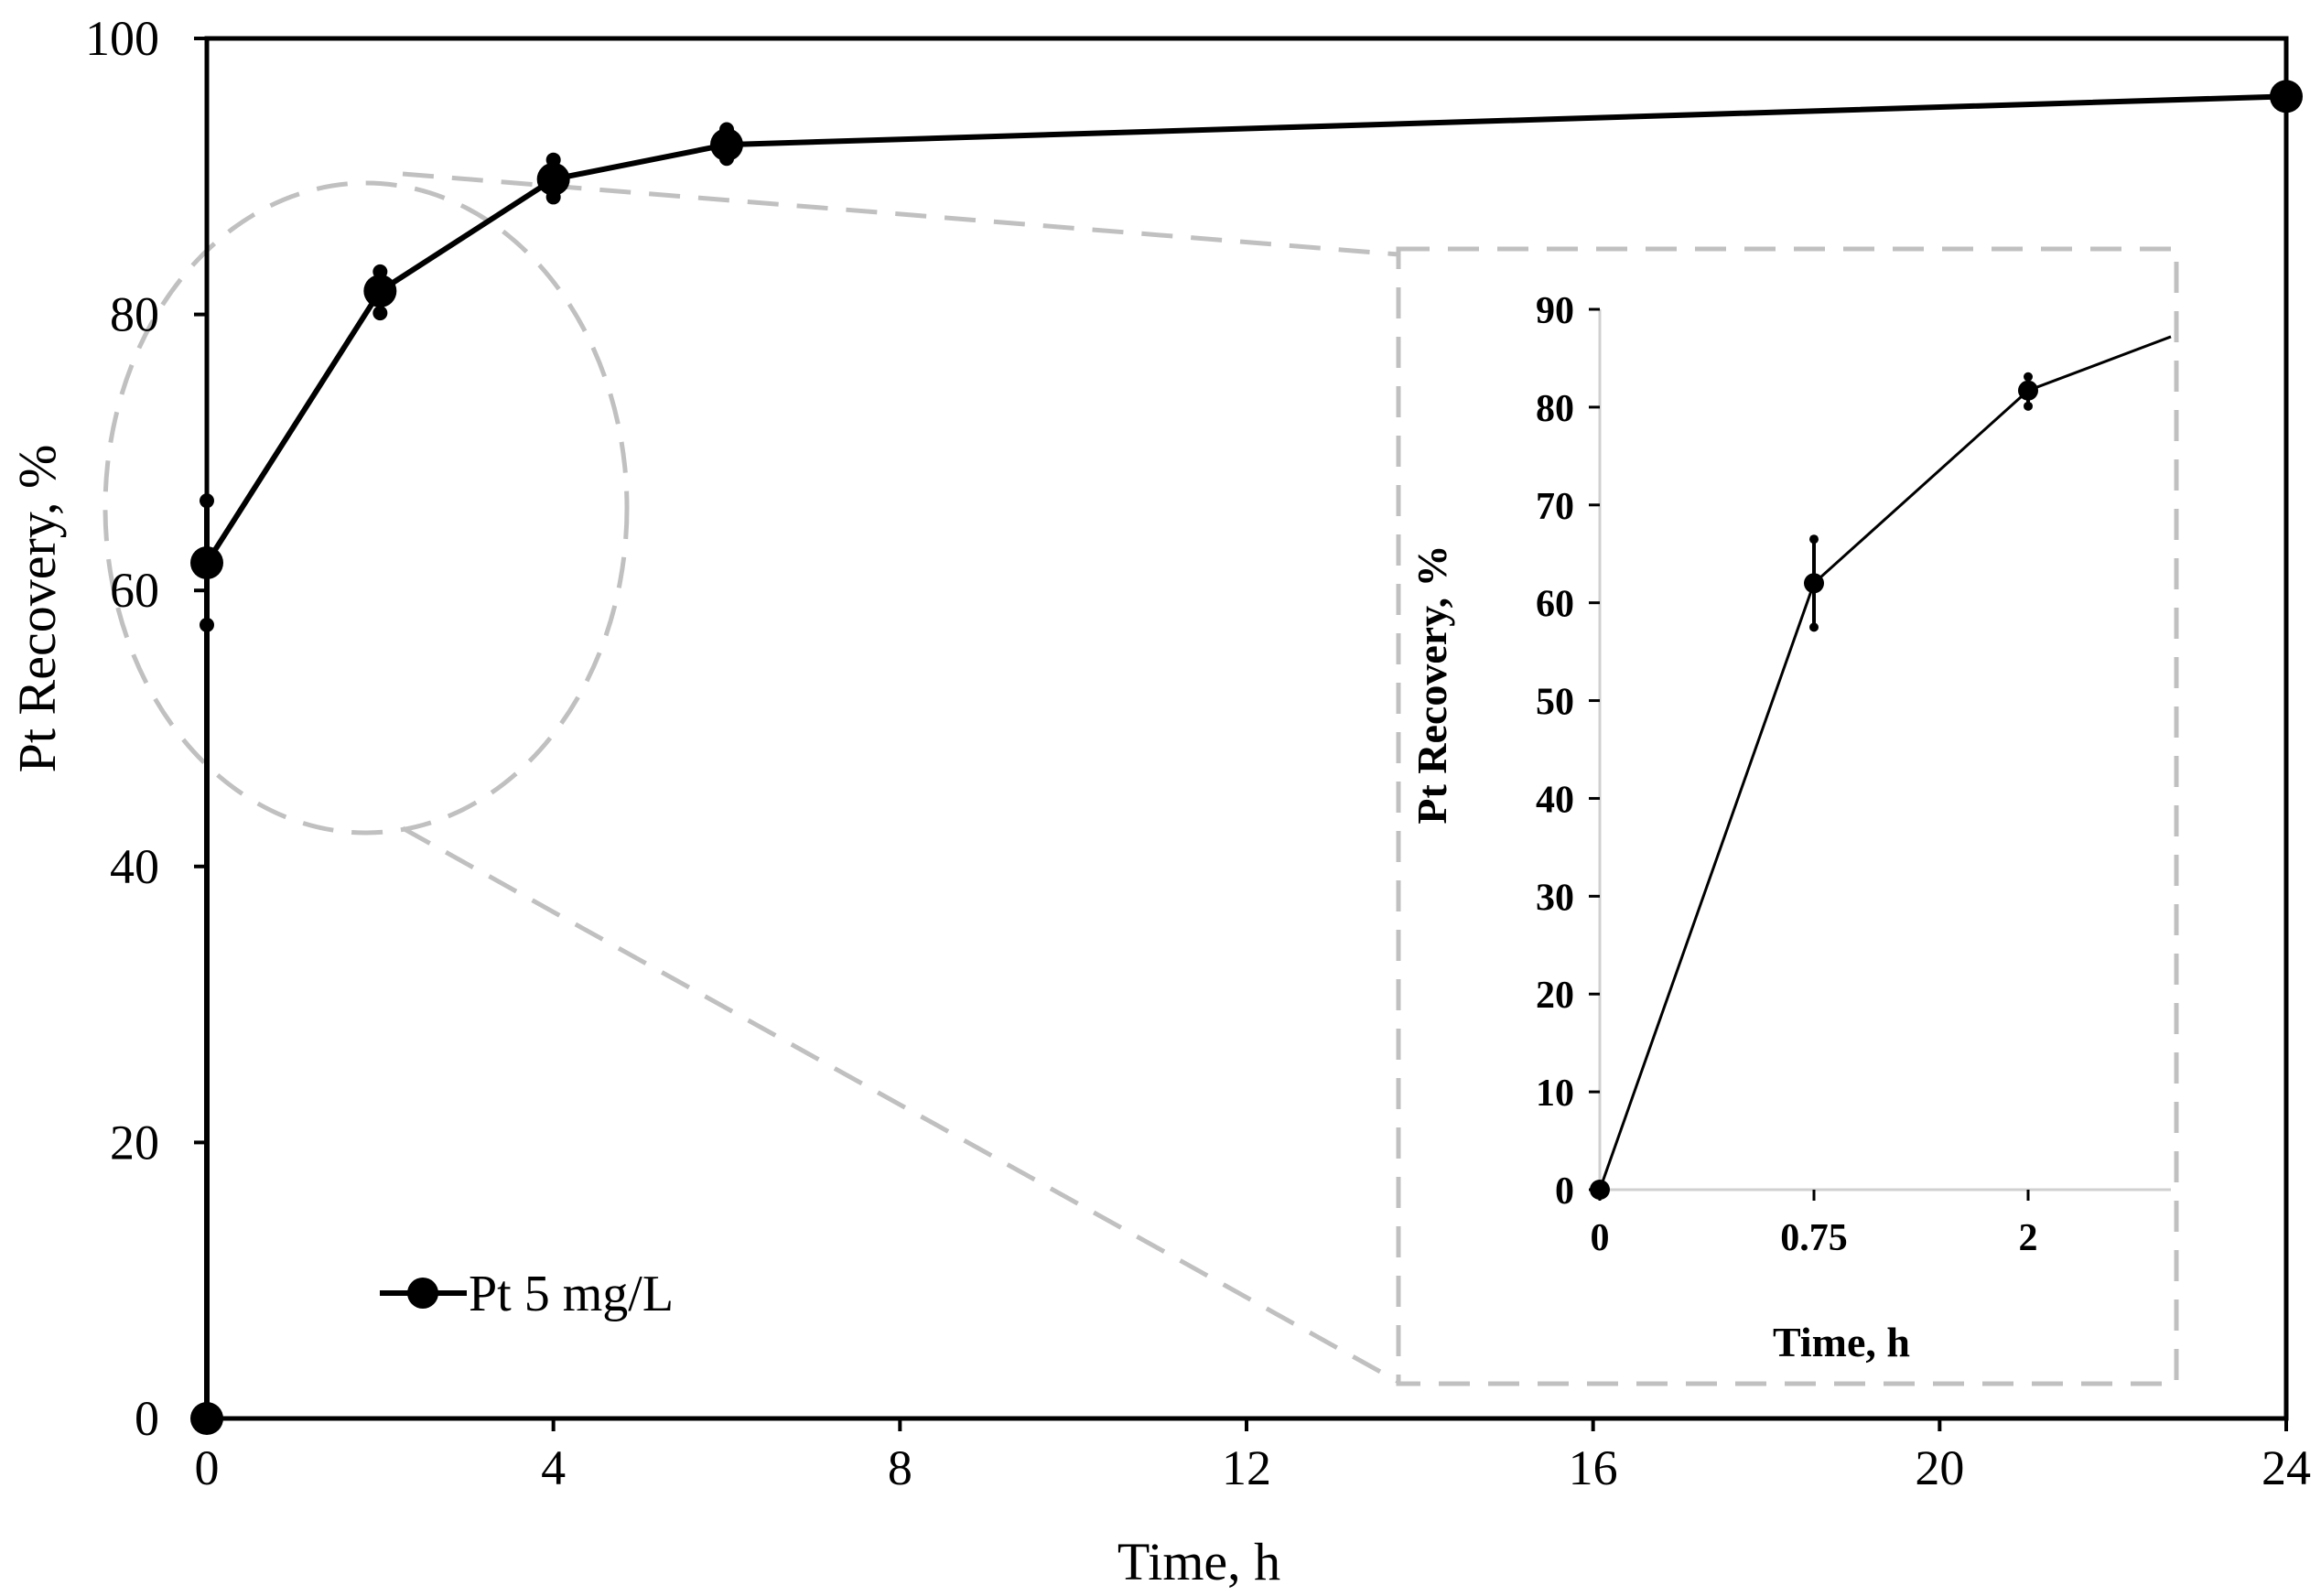 This screenshot has width=2321, height=1596. I want to click on inset-x-tick-label: 2, so click(2028, 1238).